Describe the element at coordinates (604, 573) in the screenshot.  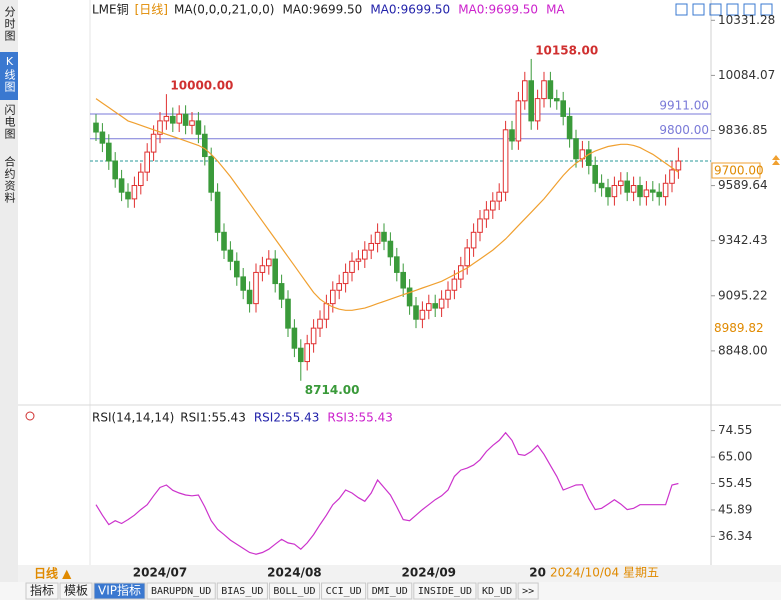
I see `cursor-date: 2024/10/04 星期五` at that location.